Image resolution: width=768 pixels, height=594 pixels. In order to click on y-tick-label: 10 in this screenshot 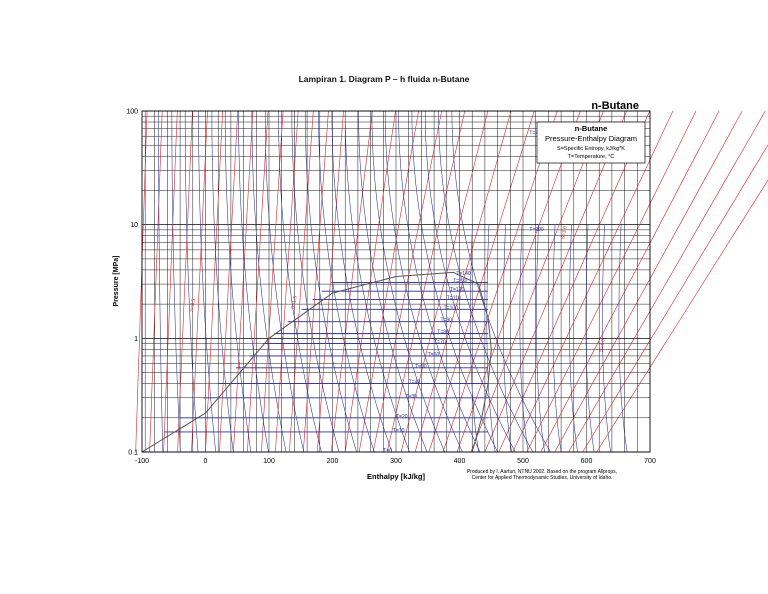, I will do `click(134, 225)`.